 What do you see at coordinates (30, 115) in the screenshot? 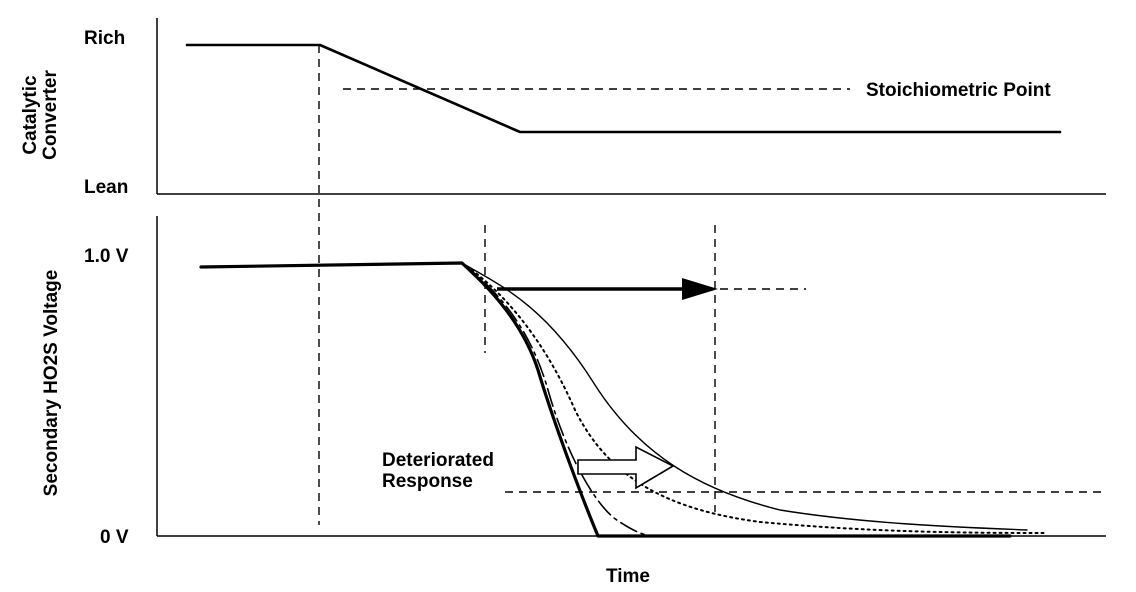
I see `top-axis-label-line1: Catalytic` at bounding box center [30, 115].